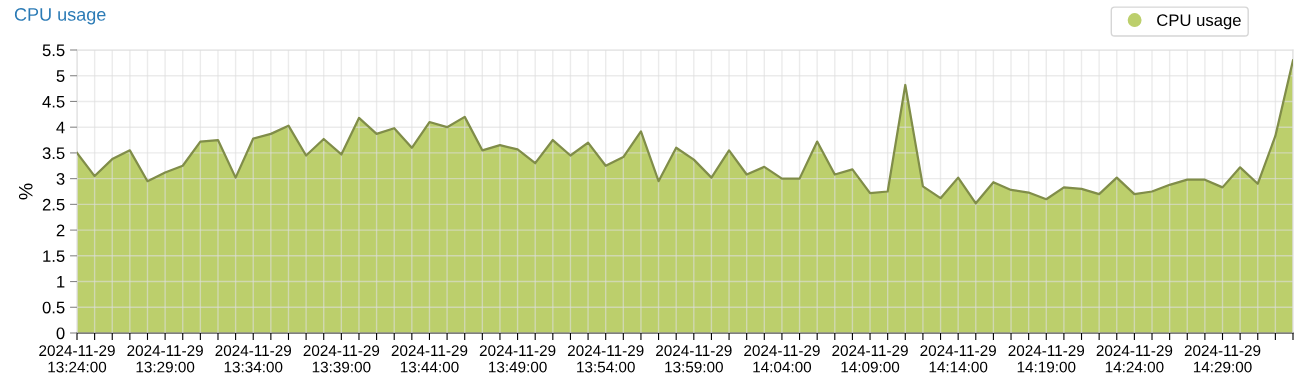 The width and height of the screenshot is (1306, 391). What do you see at coordinates (53, 153) in the screenshot?
I see `y-tick-label: 3.5` at bounding box center [53, 153].